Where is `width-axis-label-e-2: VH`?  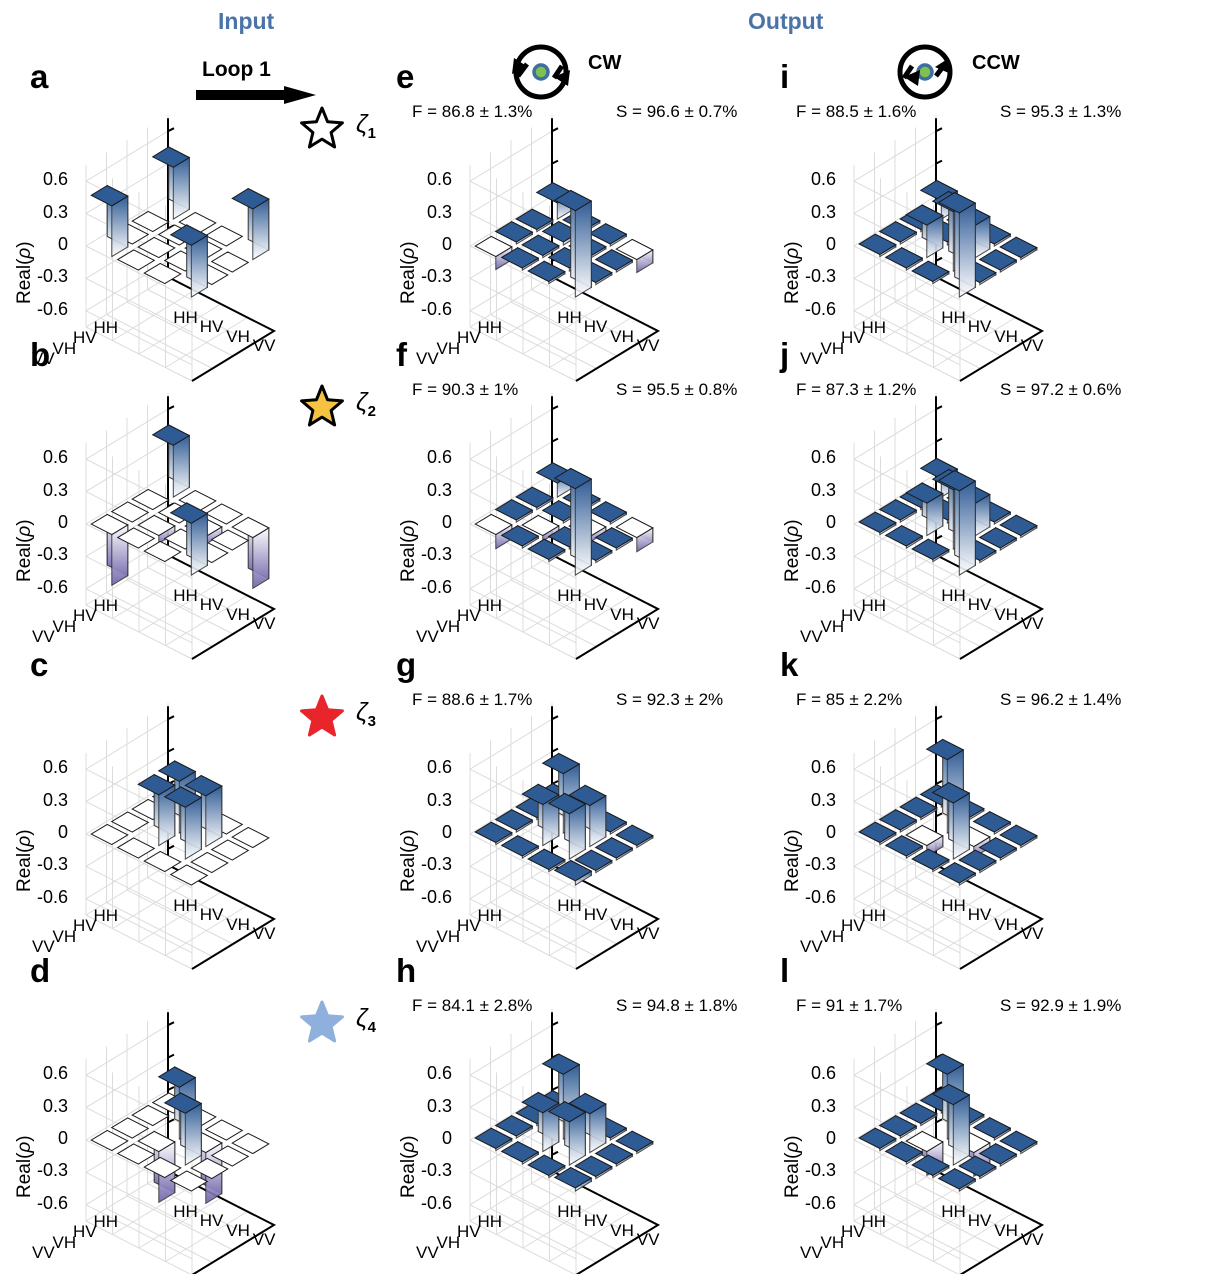
width-axis-label-e-2: VH is located at coordinates (622, 336).